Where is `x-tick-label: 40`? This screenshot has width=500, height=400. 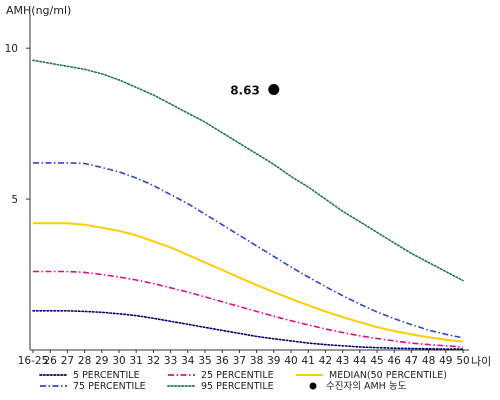
x-tick-label: 40 is located at coordinates (290, 361).